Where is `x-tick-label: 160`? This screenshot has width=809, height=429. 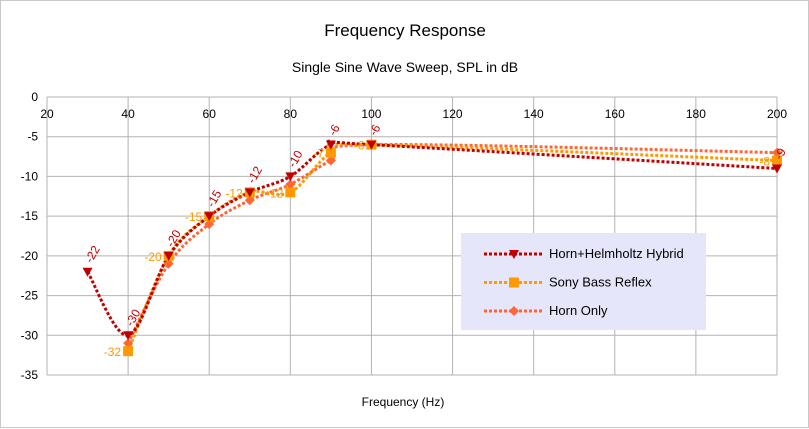
x-tick-label: 160 is located at coordinates (615, 114).